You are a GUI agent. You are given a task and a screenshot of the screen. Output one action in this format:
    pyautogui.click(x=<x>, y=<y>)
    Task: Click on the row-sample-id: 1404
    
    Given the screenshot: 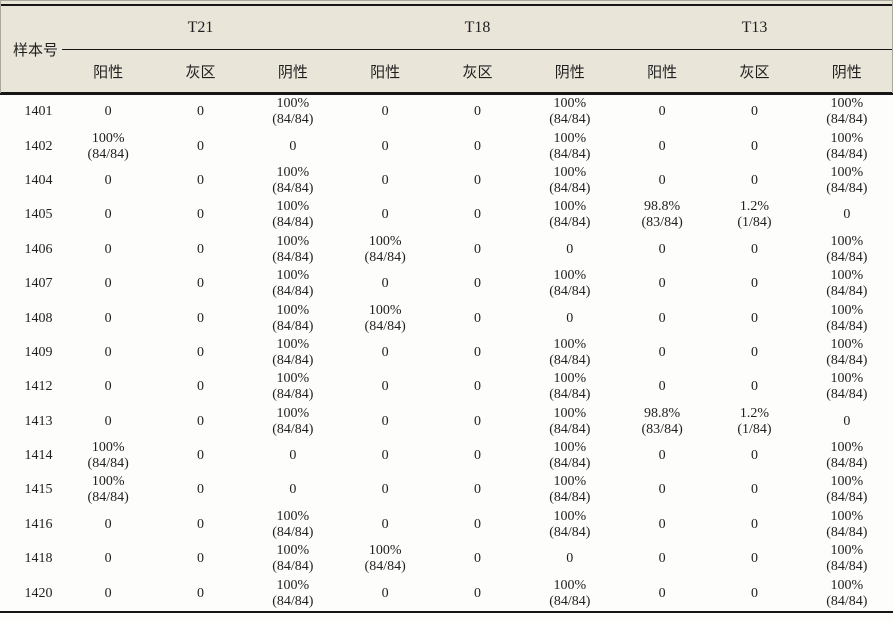 What is the action you would take?
    pyautogui.click(x=38, y=180)
    